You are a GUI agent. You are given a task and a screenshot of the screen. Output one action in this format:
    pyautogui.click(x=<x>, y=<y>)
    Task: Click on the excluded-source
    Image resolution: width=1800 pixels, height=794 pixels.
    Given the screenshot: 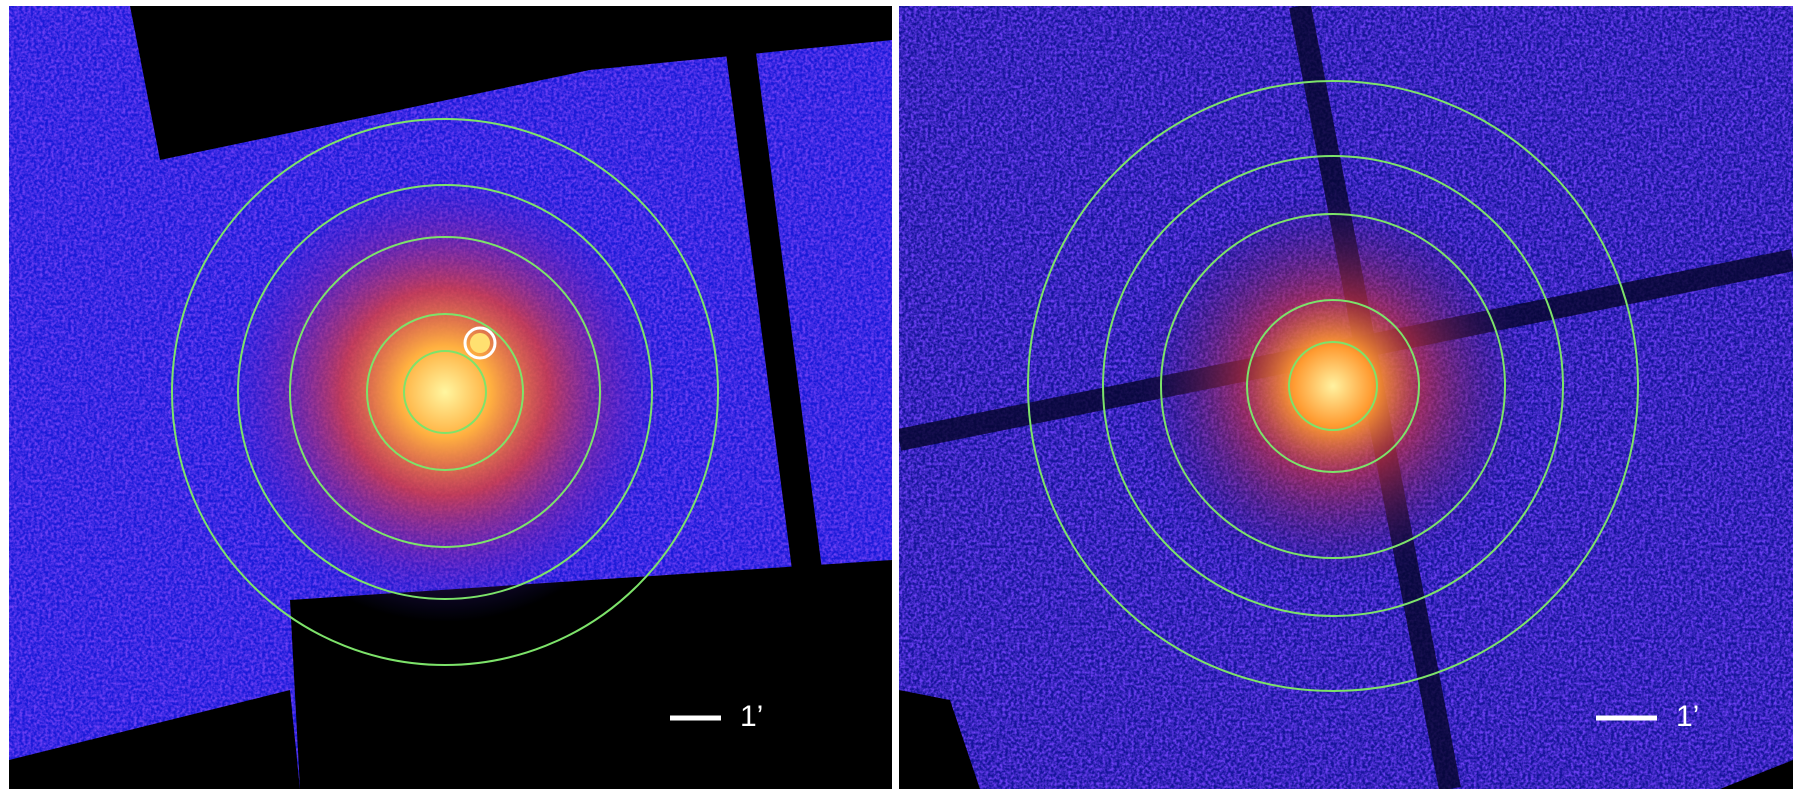 What is the action you would take?
    pyautogui.click(x=480, y=343)
    